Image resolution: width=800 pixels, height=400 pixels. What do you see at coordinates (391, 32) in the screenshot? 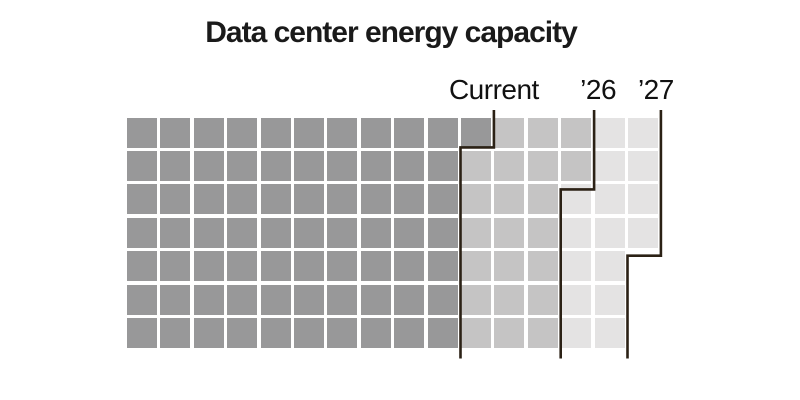
I see `chart-title: Data center energy capacity` at bounding box center [391, 32].